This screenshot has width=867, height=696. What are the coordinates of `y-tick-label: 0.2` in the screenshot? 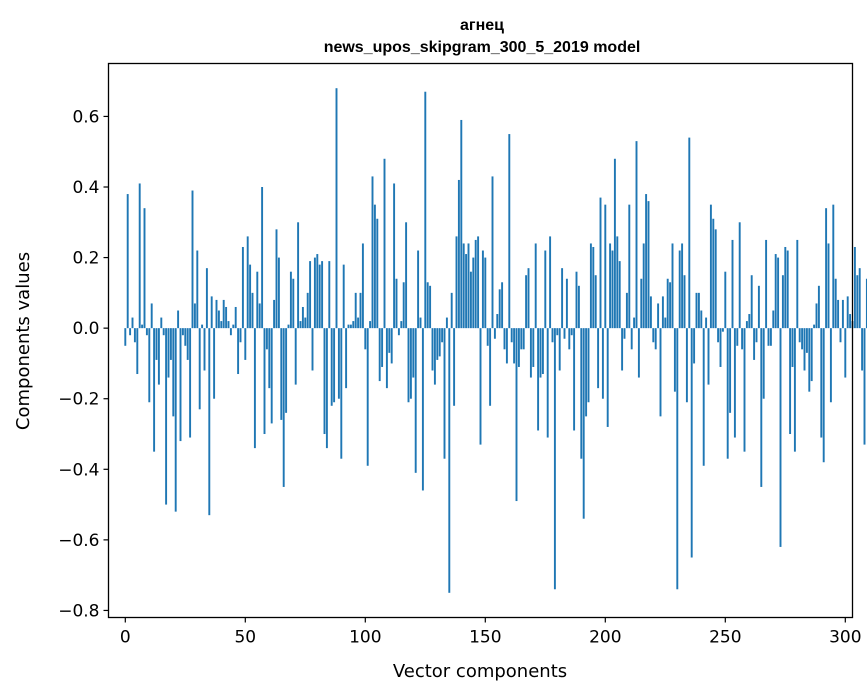 It's located at (85, 259).